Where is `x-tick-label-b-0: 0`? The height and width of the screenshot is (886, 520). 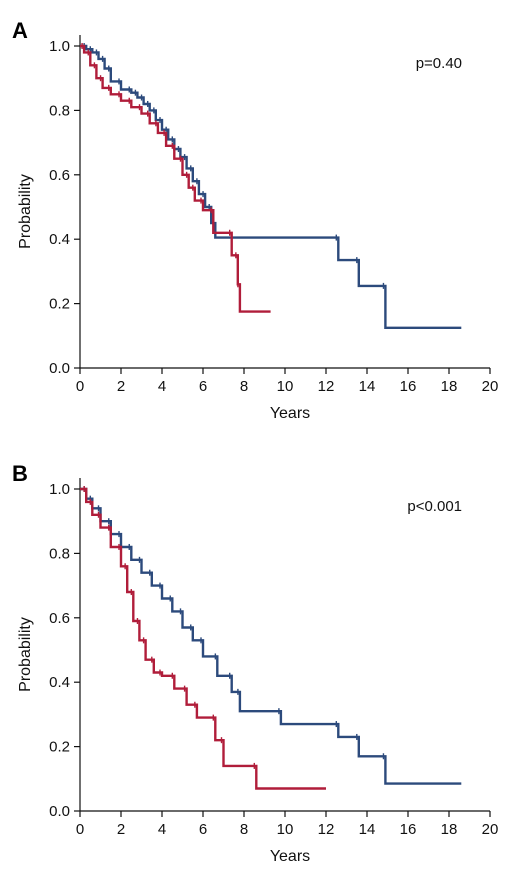
x-tick-label-b-0: 0 is located at coordinates (80, 829).